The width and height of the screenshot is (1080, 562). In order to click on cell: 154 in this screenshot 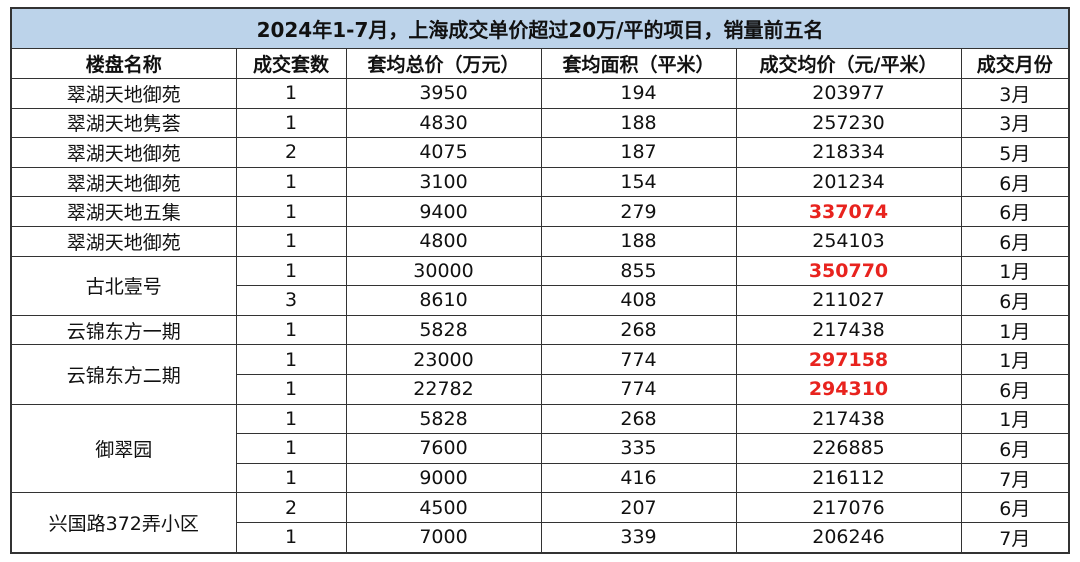, I will do `click(638, 182)`.